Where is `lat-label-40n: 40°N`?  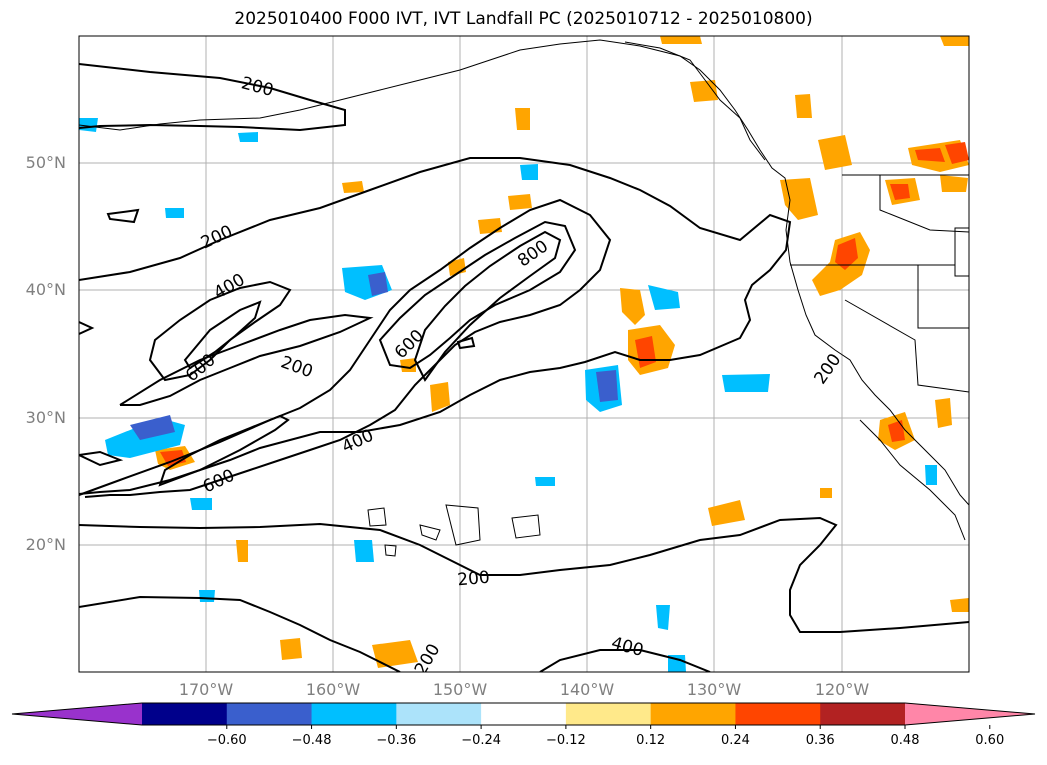 lat-label-40n: 40°N is located at coordinates (45, 289).